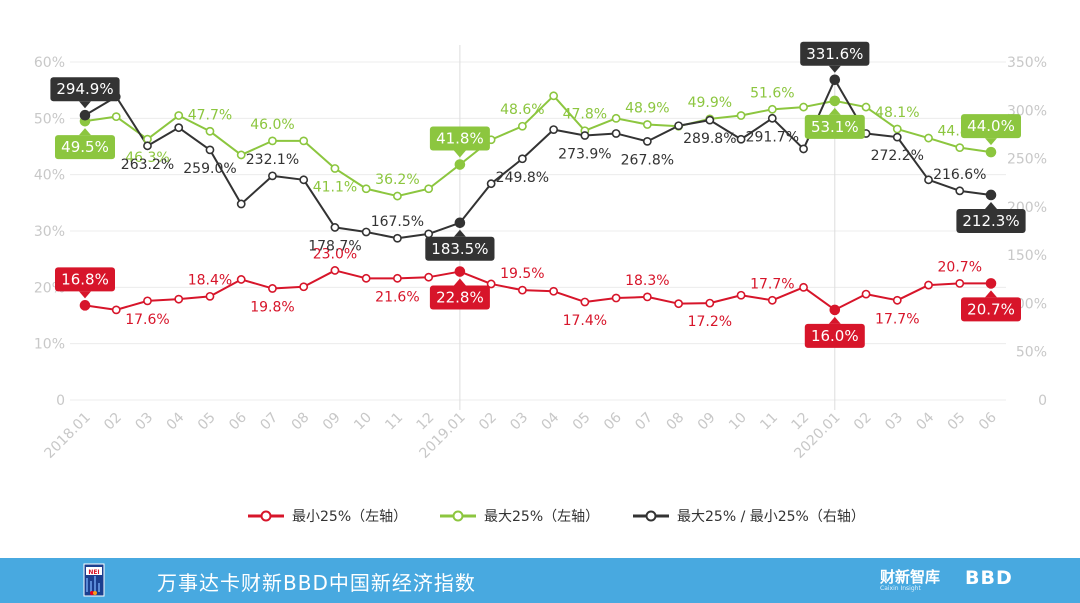  I want to click on data-label: 46.0%, so click(272, 125).